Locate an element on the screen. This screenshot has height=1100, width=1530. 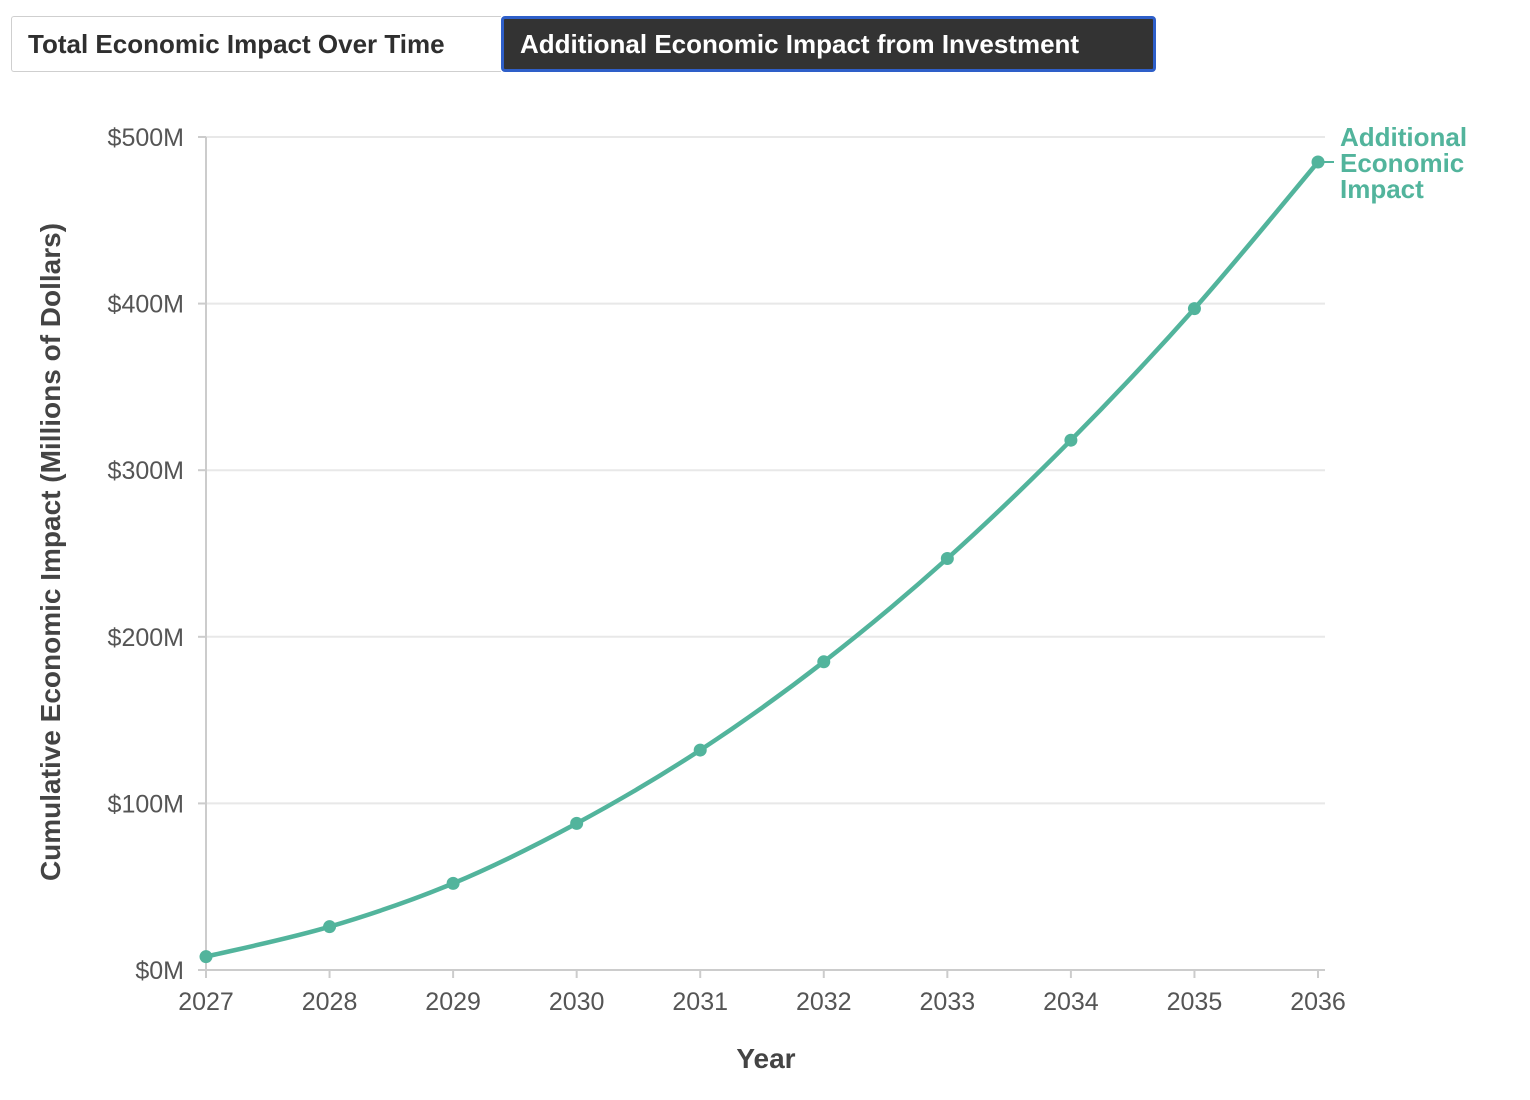
x-tick-label: 2031 is located at coordinates (700, 1002).